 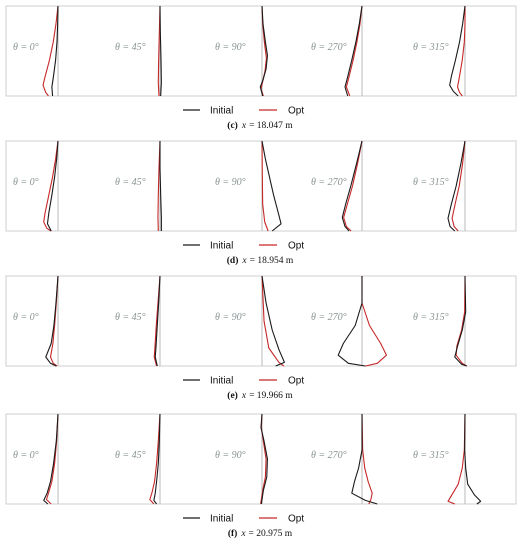 What do you see at coordinates (272, 261) in the screenshot?
I see `caption-value: = 18.954 m` at bounding box center [272, 261].